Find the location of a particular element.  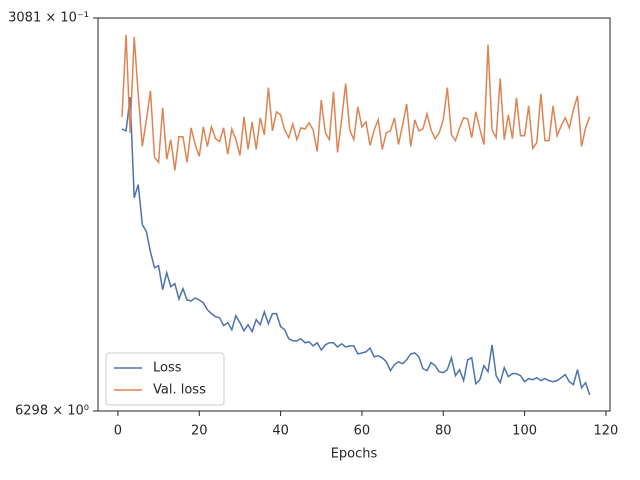

x-tick-label: 40 is located at coordinates (280, 431).